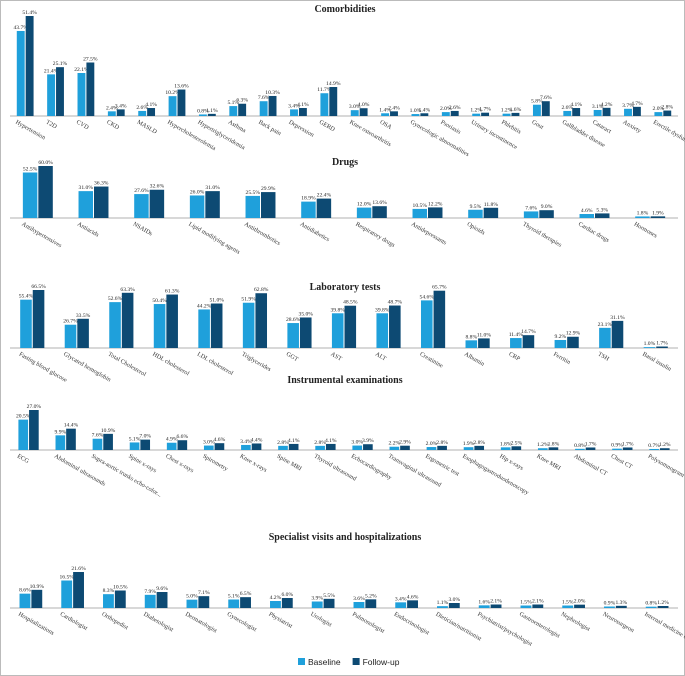  I want to click on value-label: 9.2%, so click(561, 337).